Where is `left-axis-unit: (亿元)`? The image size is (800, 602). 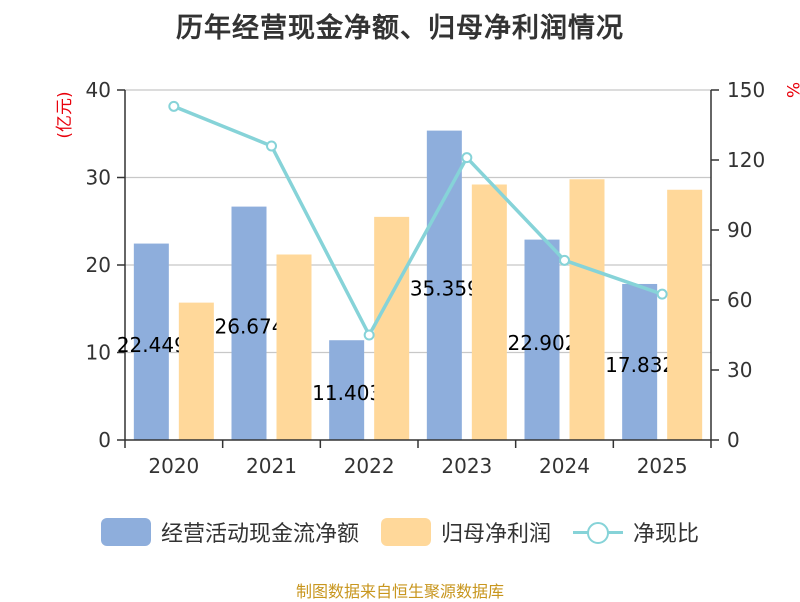 left-axis-unit: (亿元) is located at coordinates (65, 114).